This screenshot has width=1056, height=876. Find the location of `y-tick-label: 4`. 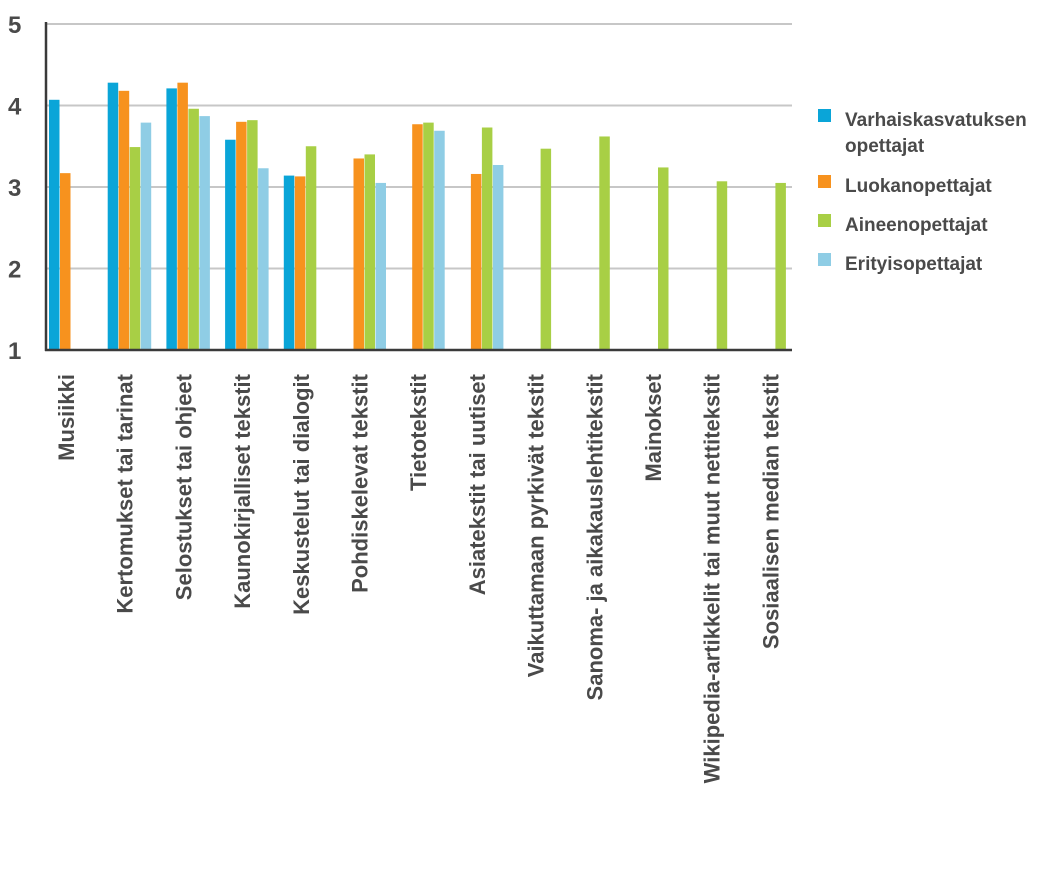

y-tick-label: 4 is located at coordinates (15, 107).